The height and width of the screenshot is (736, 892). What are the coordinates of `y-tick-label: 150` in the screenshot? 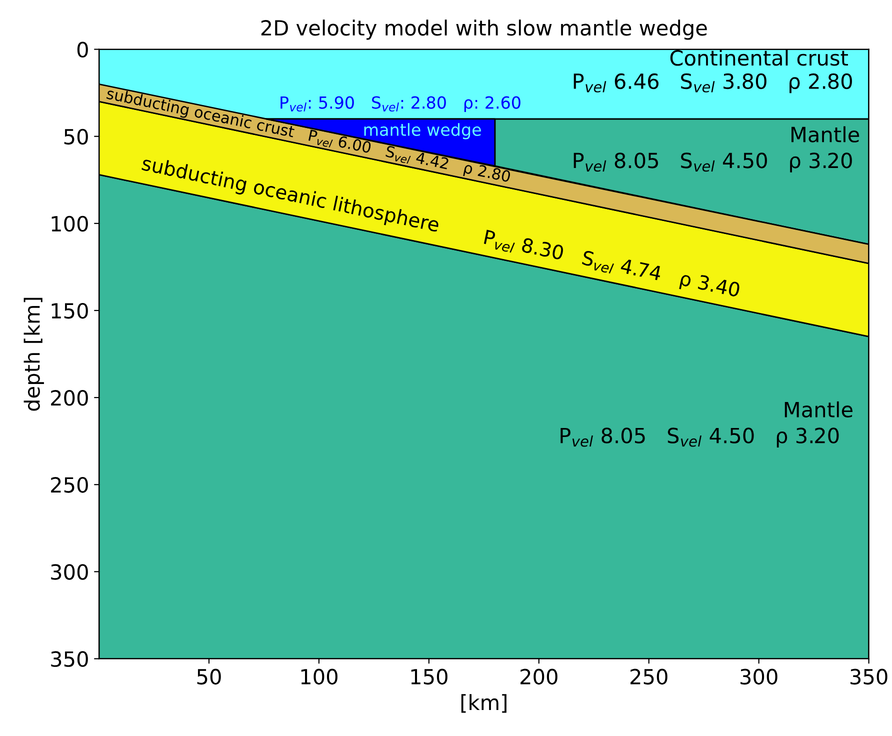 It's located at (70, 310).